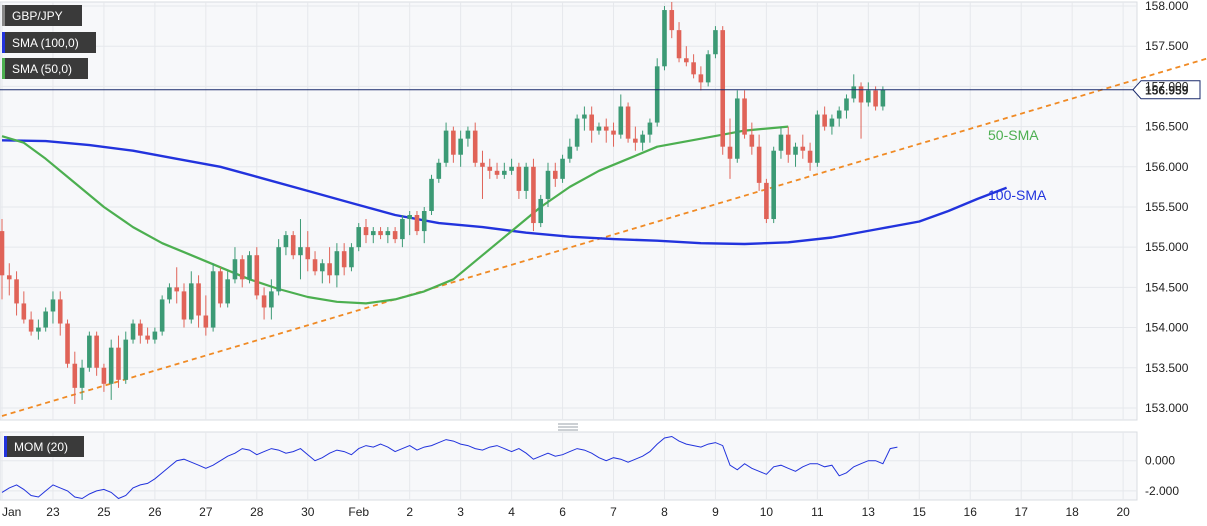  Describe the element at coordinates (45, 68) in the screenshot. I see `legend-sma50-bg` at that location.